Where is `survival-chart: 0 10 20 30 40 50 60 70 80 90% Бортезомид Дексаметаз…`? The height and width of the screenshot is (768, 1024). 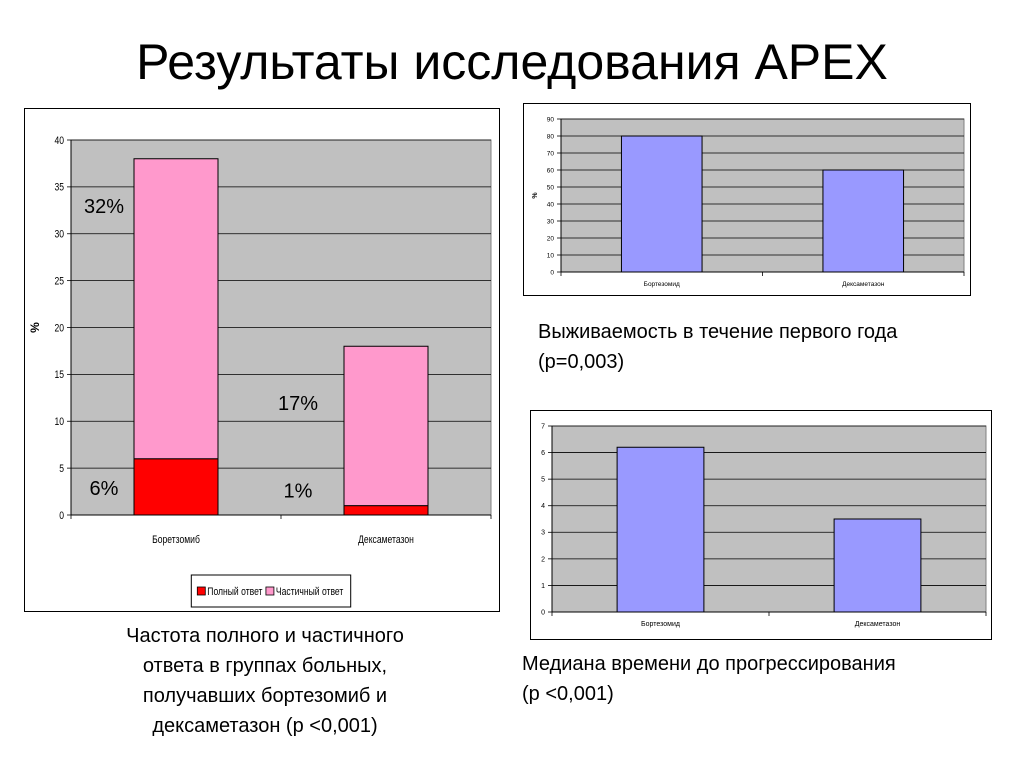
survival-chart: 0 10 20 30 40 50 60 70 80 90% Бортезомид Дексаметаз… is located at coordinates (747, 199).